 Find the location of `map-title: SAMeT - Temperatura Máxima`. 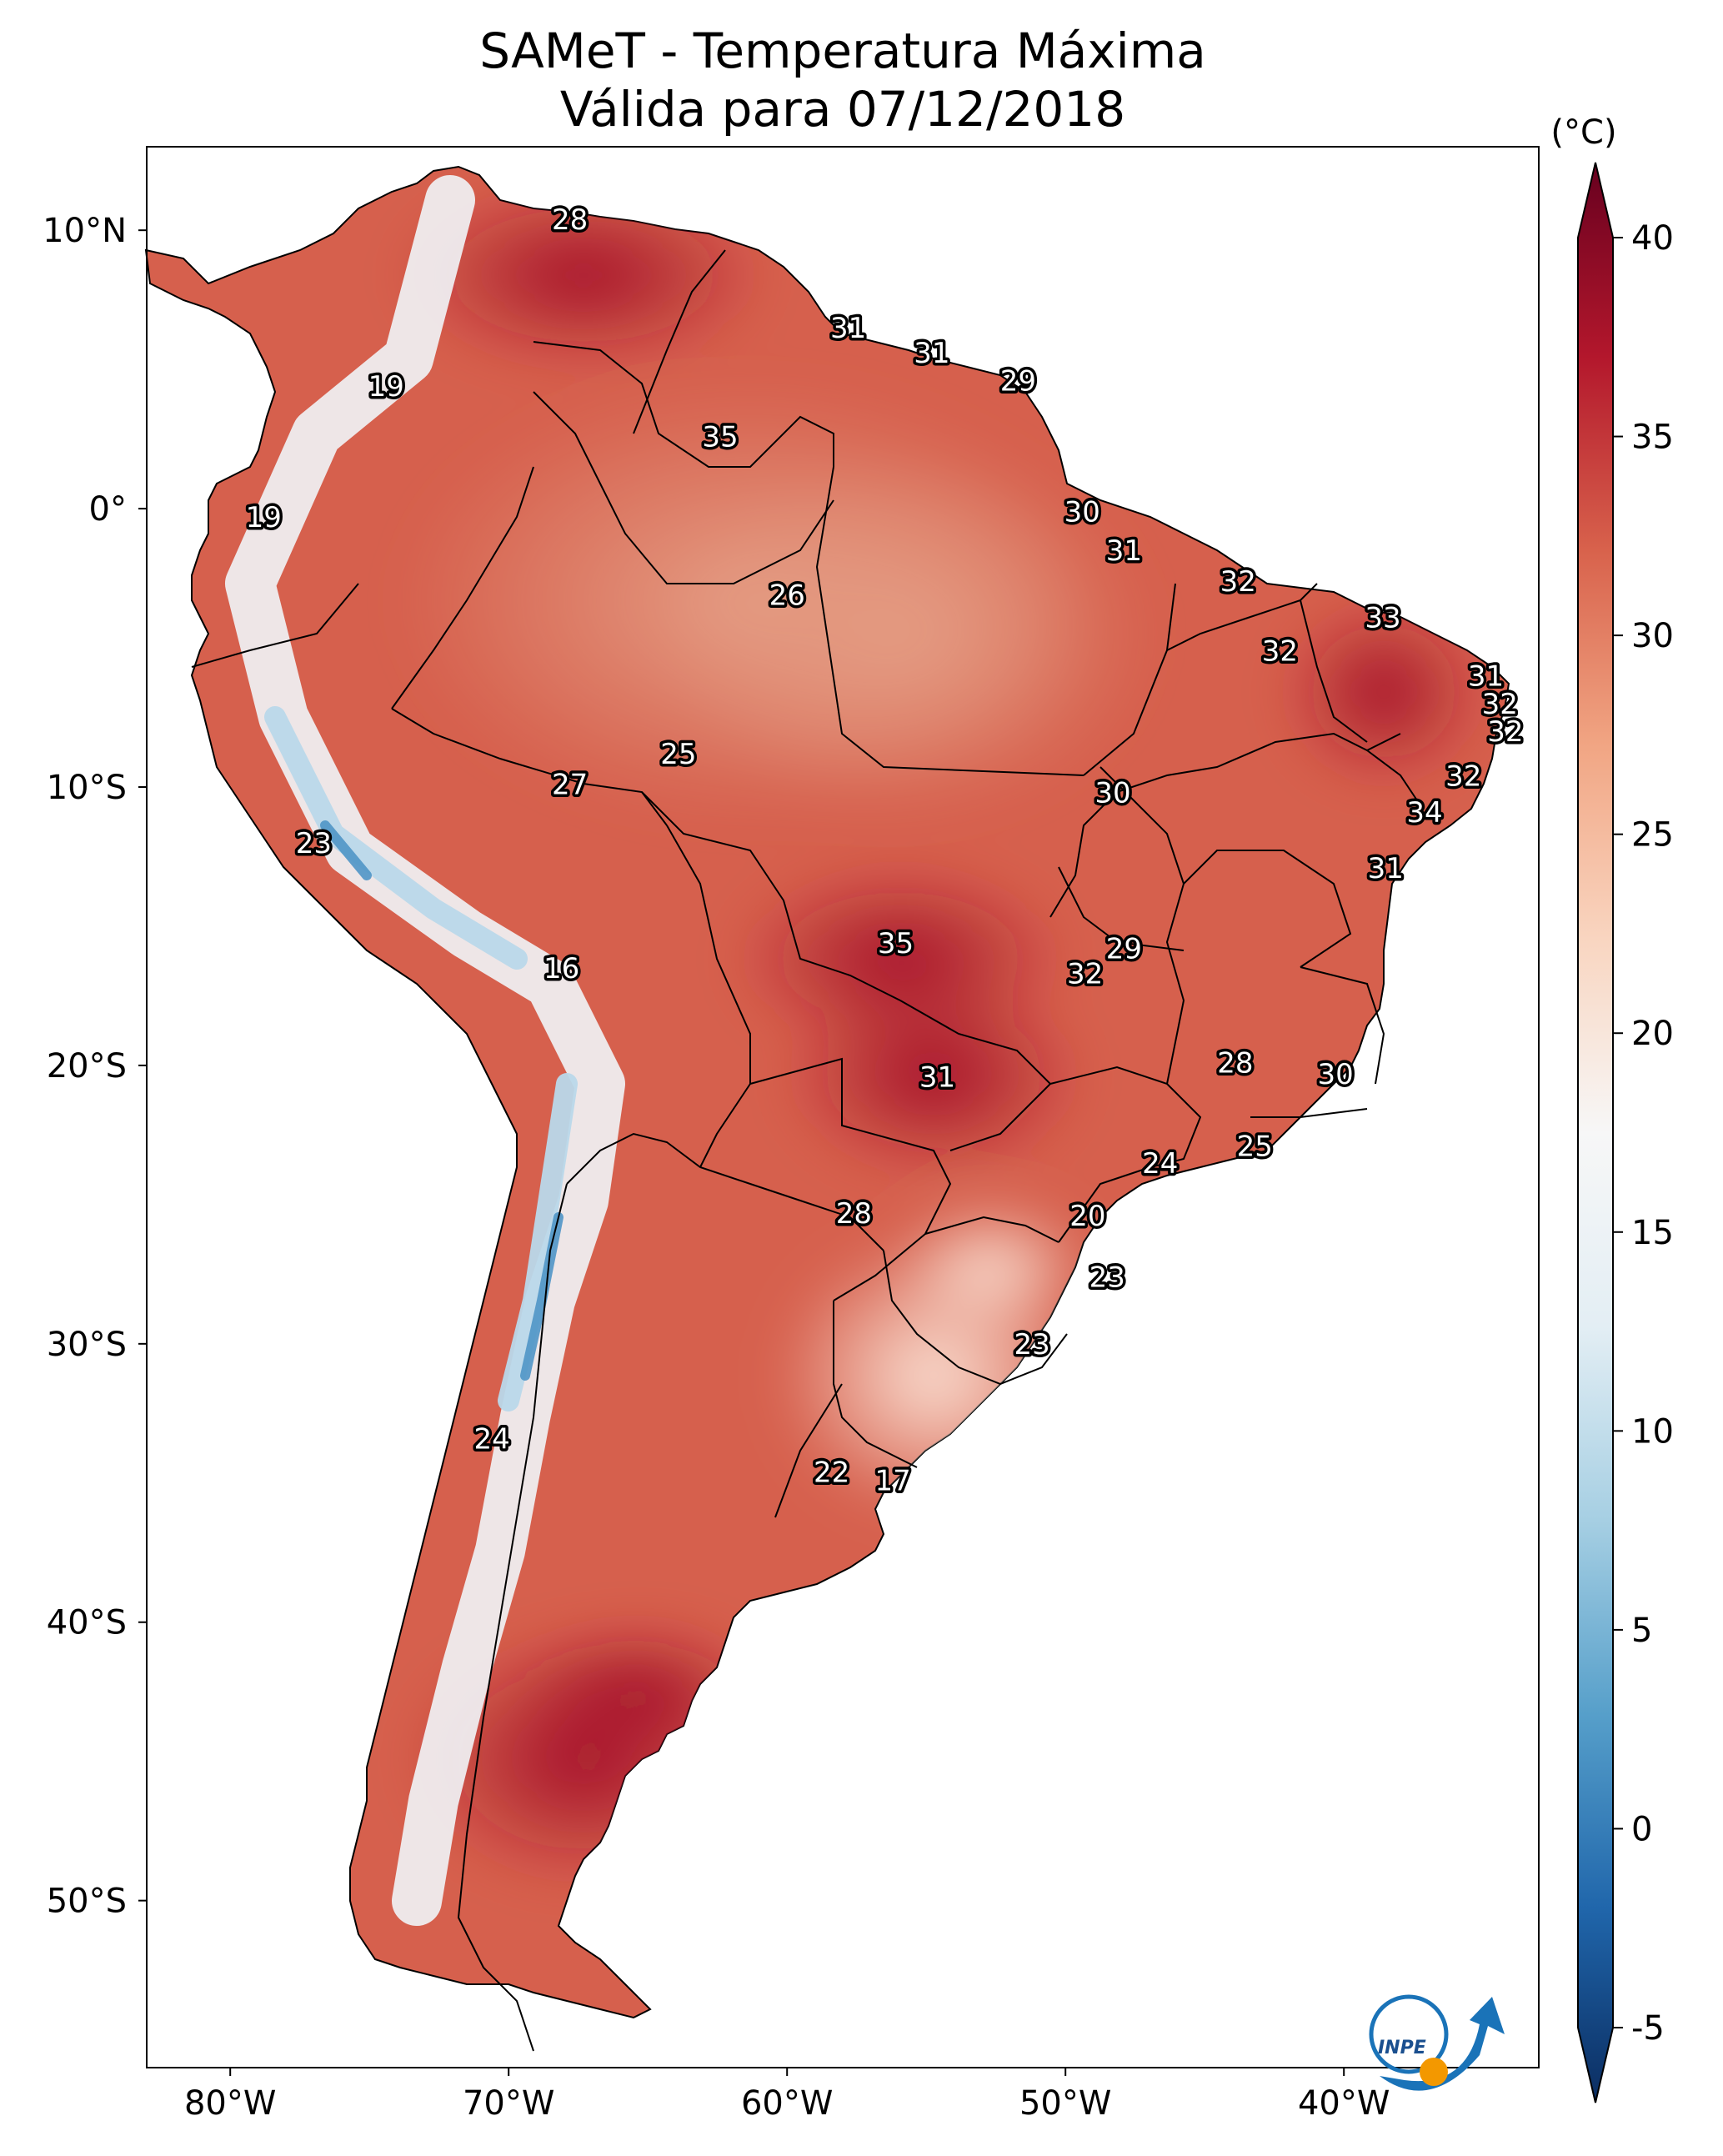

map-title: SAMeT - Temperatura Máxima is located at coordinates (842, 51).